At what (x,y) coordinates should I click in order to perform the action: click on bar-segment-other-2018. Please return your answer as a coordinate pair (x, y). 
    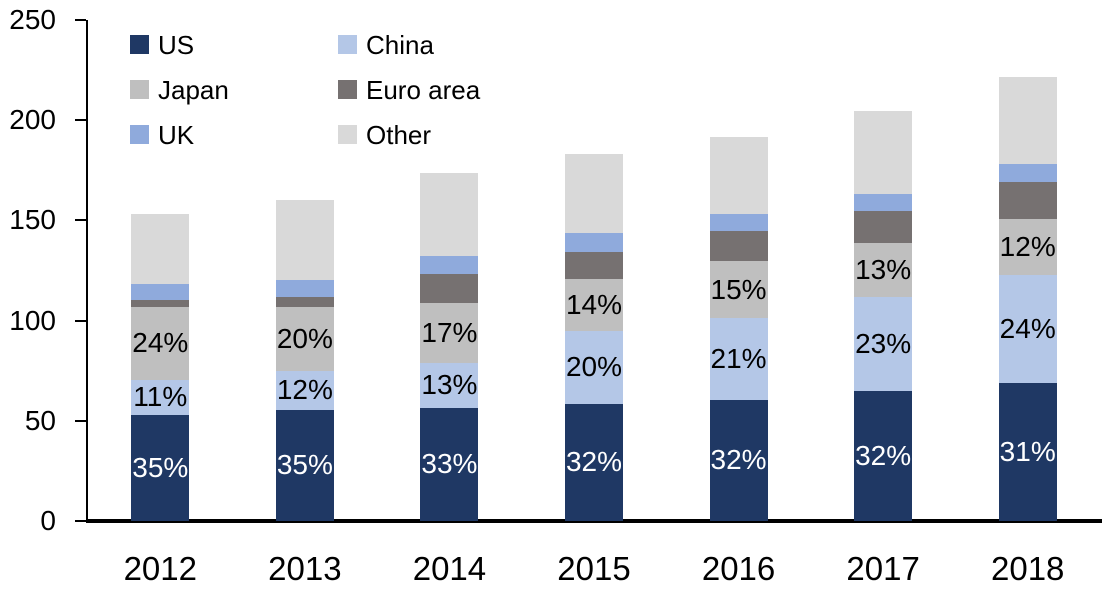
    Looking at the image, I should click on (1027, 121).